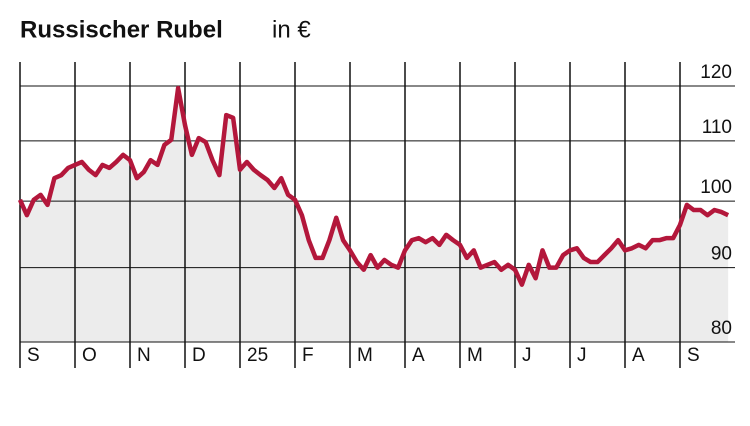  I want to click on y-tick-label: 110, so click(717, 127).